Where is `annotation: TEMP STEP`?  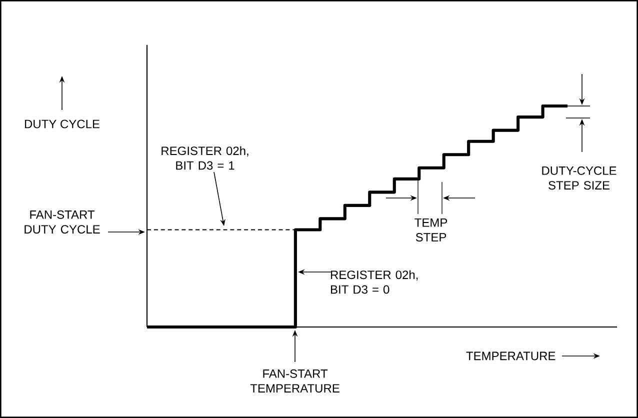
annotation: TEMP STEP is located at coordinates (431, 230).